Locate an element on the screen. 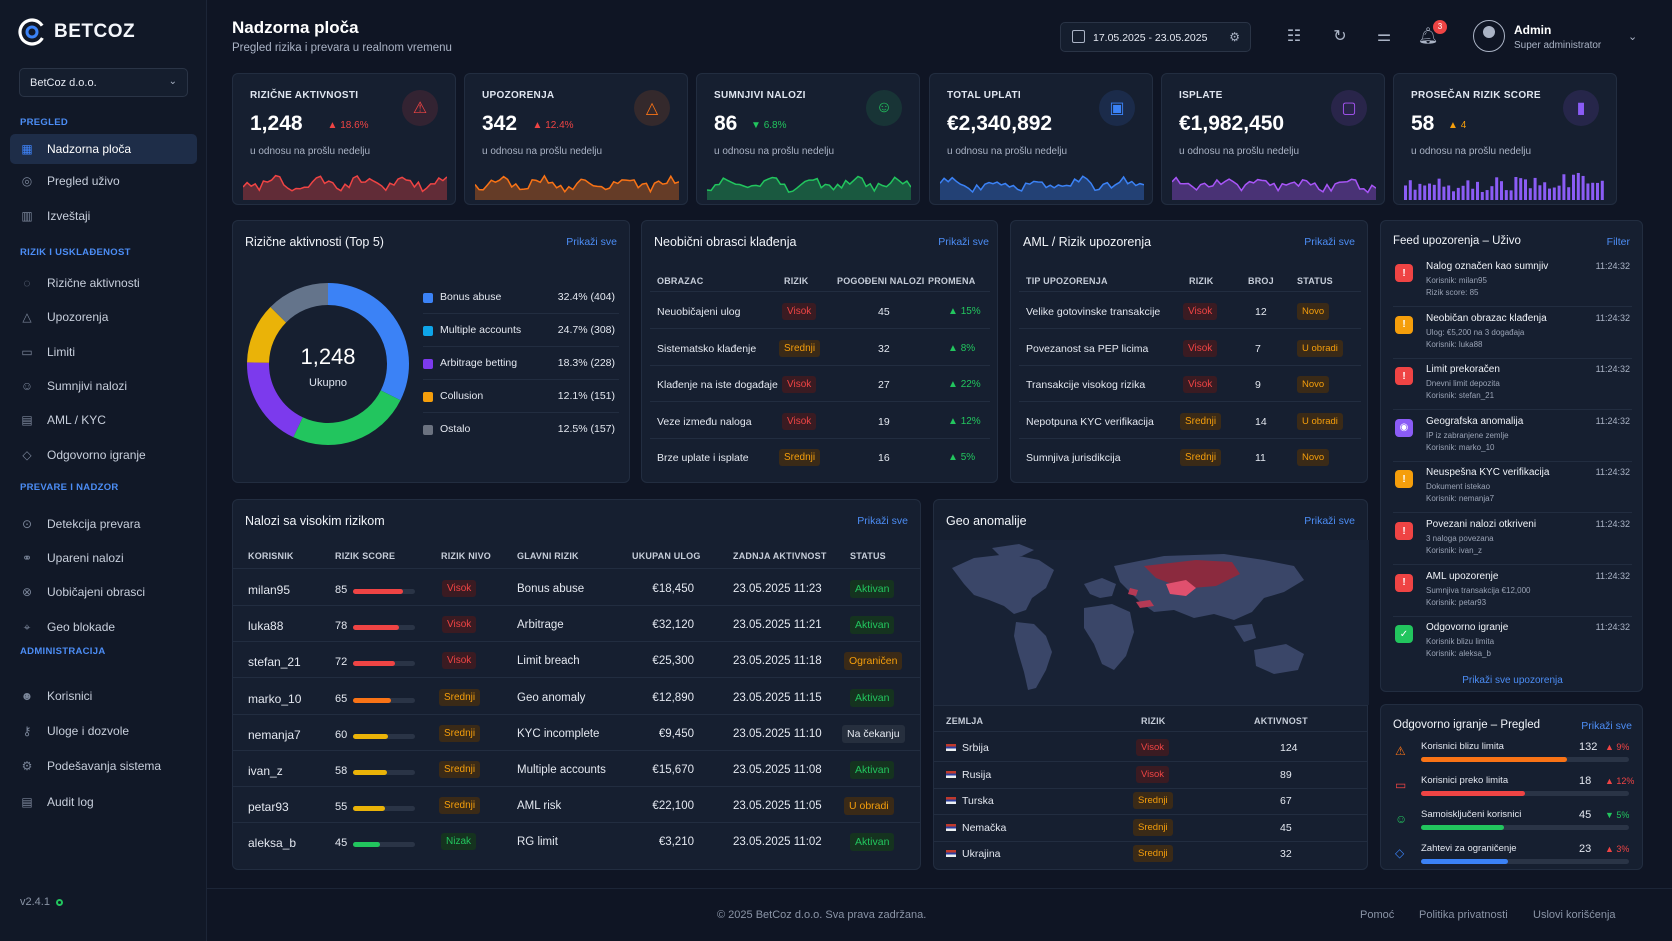 This screenshot has height=941, width=1672. country-name: Turska is located at coordinates (978, 801).